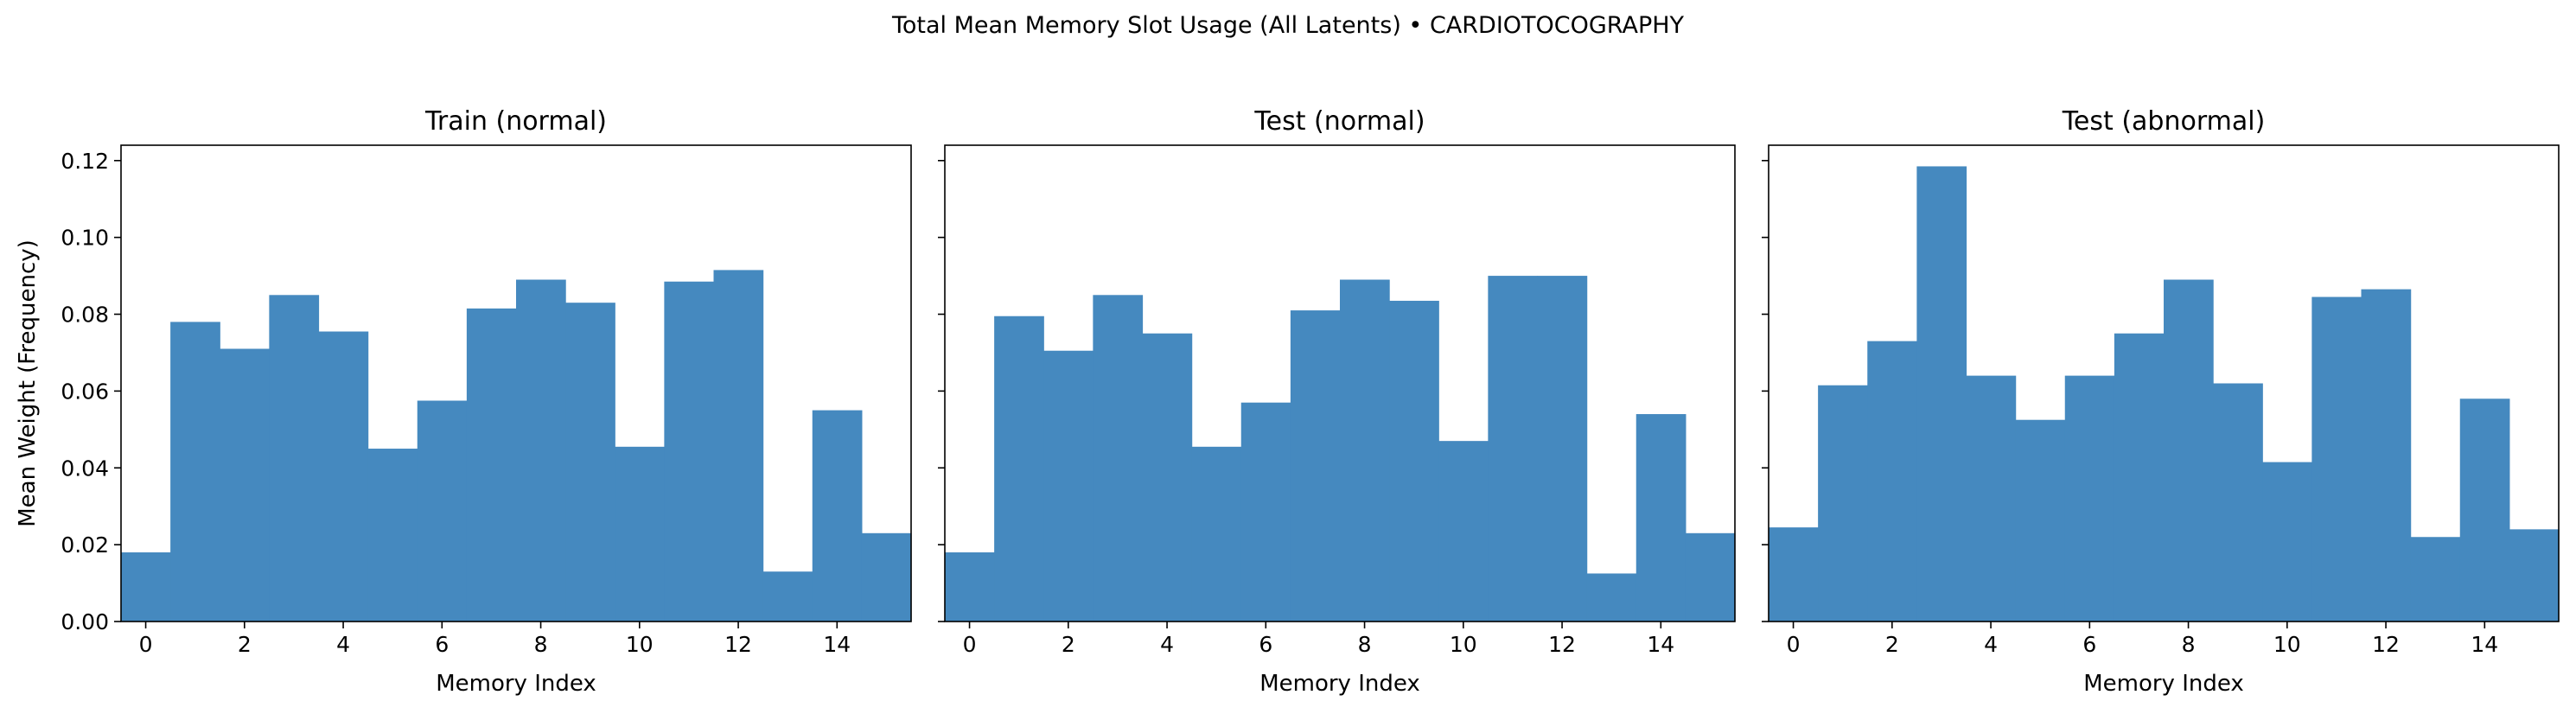  What do you see at coordinates (85, 392) in the screenshot?
I see `y-tick-label: 0.06` at bounding box center [85, 392].